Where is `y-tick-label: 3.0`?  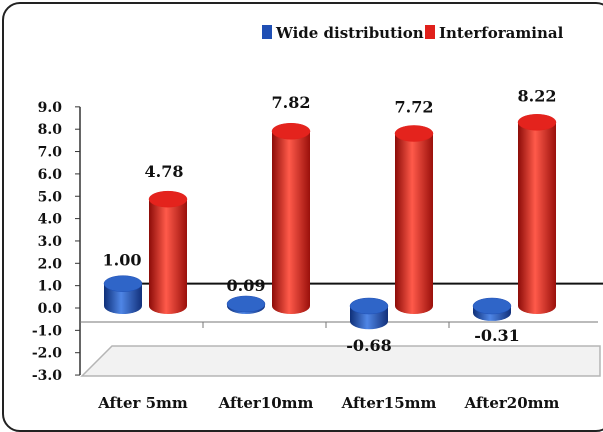
y-tick-label: 3.0 is located at coordinates (50, 242).